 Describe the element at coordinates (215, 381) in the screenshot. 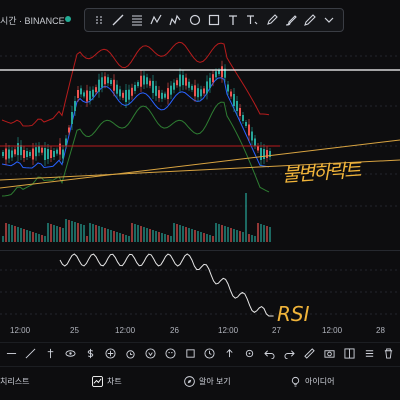

I see `nav-explore-label: 알아 보기` at that location.